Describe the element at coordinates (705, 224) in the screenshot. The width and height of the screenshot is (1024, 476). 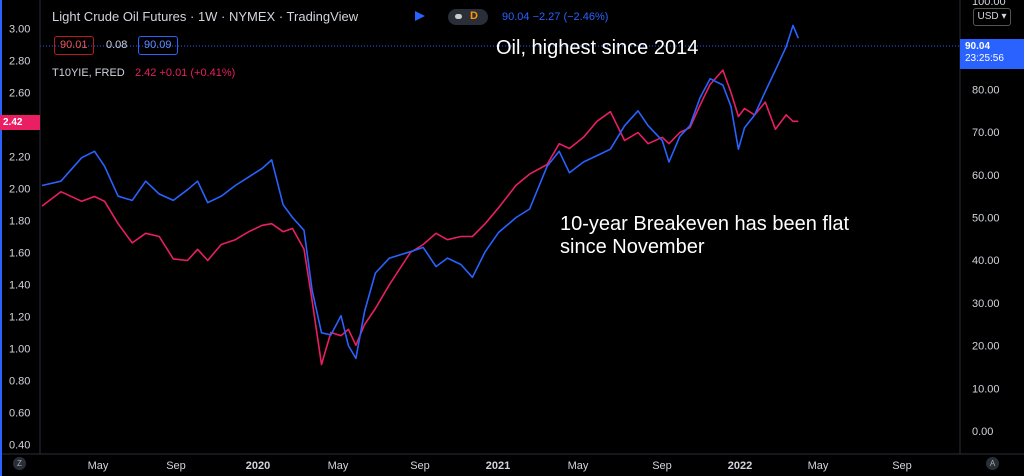
I see `breakeven-annotation-line1: 10-year Breakeven has been flat` at that location.